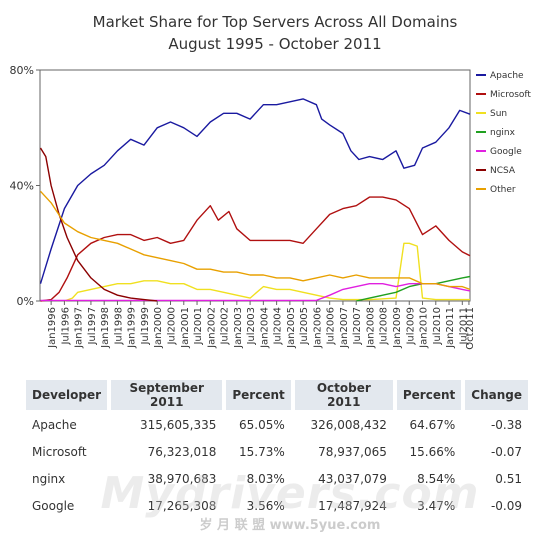  What do you see at coordinates (25, 301) in the screenshot?
I see `y-tick-label: 0%` at bounding box center [25, 301].